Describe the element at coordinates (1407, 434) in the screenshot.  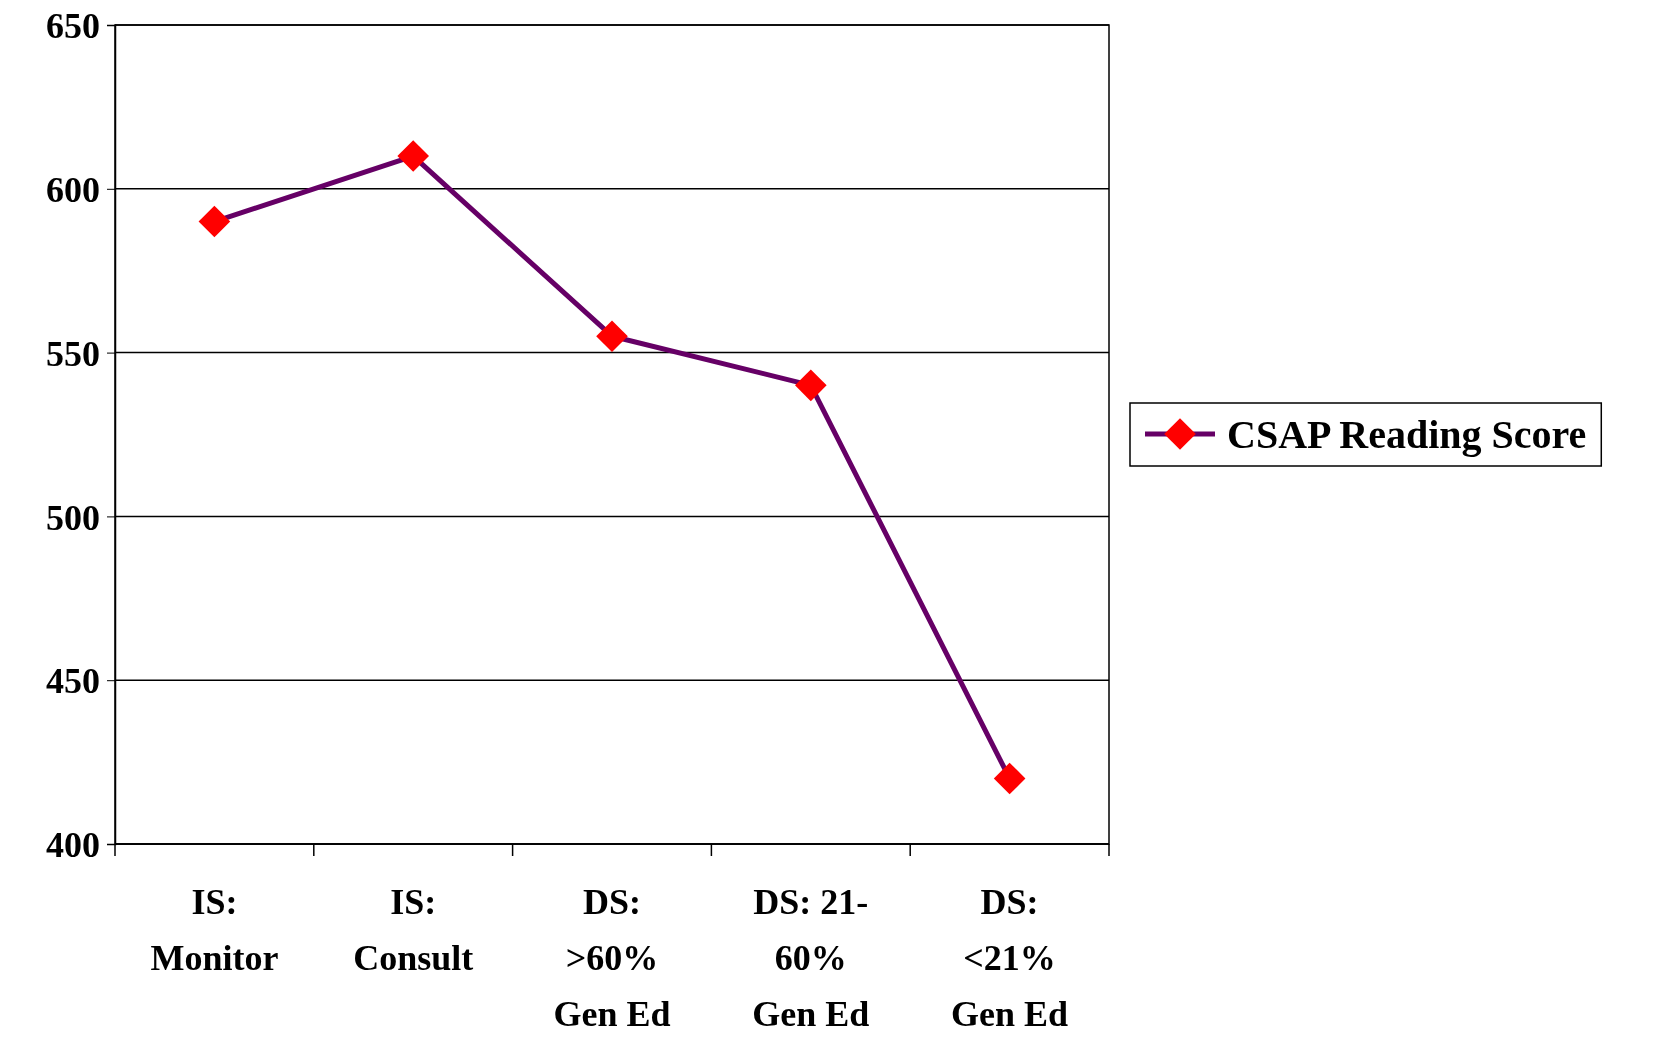
I see `legend-label: CSAP Reading Score` at that location.